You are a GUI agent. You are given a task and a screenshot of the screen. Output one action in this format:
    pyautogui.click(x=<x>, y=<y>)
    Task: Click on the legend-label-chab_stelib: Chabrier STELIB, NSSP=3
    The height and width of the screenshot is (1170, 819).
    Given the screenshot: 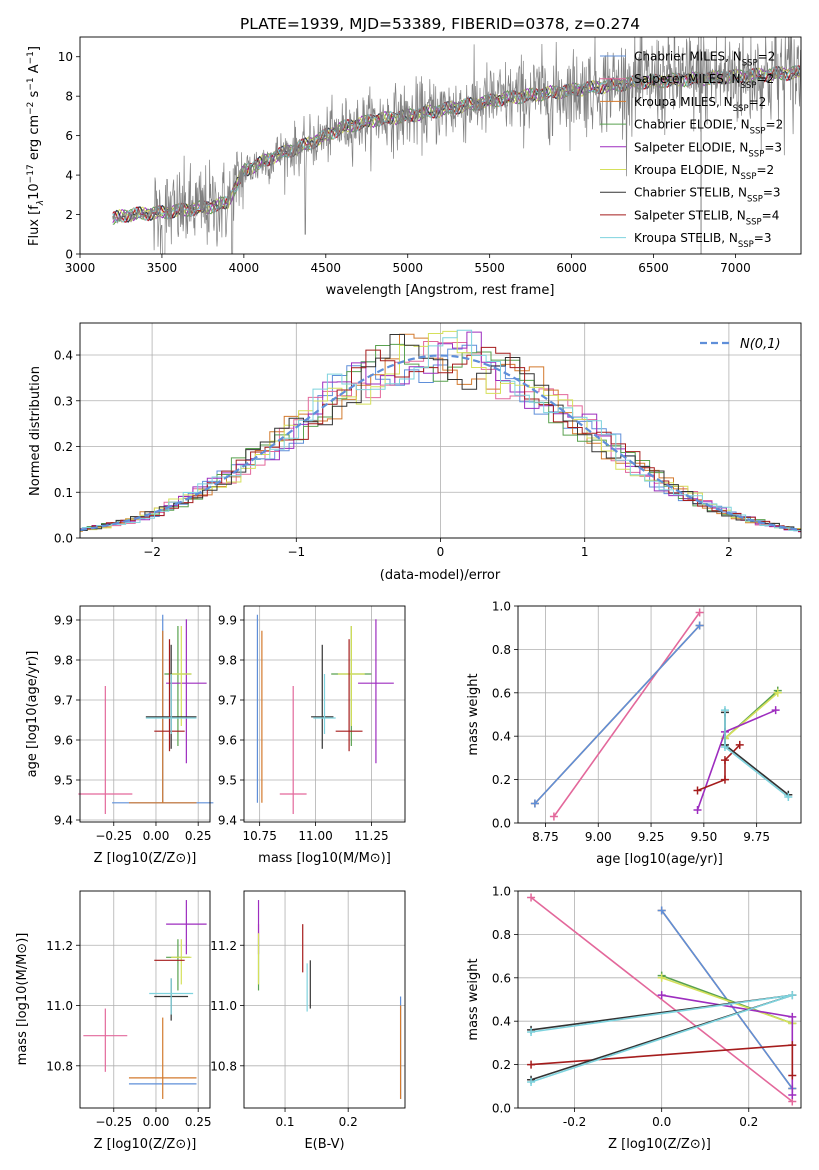 What is the action you would take?
    pyautogui.click(x=707, y=195)
    